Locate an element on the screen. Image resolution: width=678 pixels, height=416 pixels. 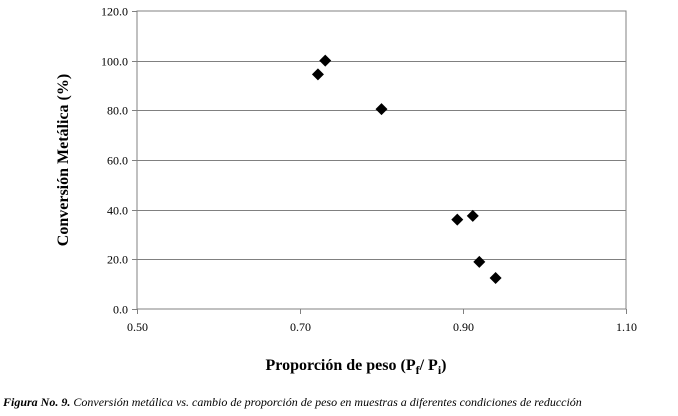
x-tick-label: 0.70 is located at coordinates (300, 327).